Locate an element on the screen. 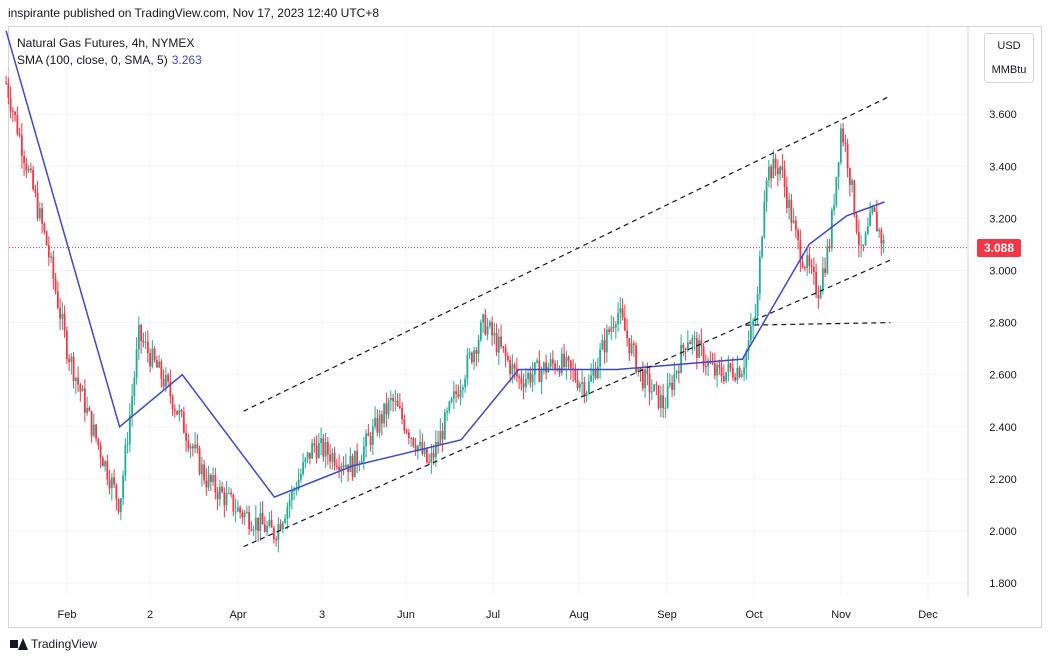 The image size is (1050, 663). x-tick-label: Jul is located at coordinates (493, 615).